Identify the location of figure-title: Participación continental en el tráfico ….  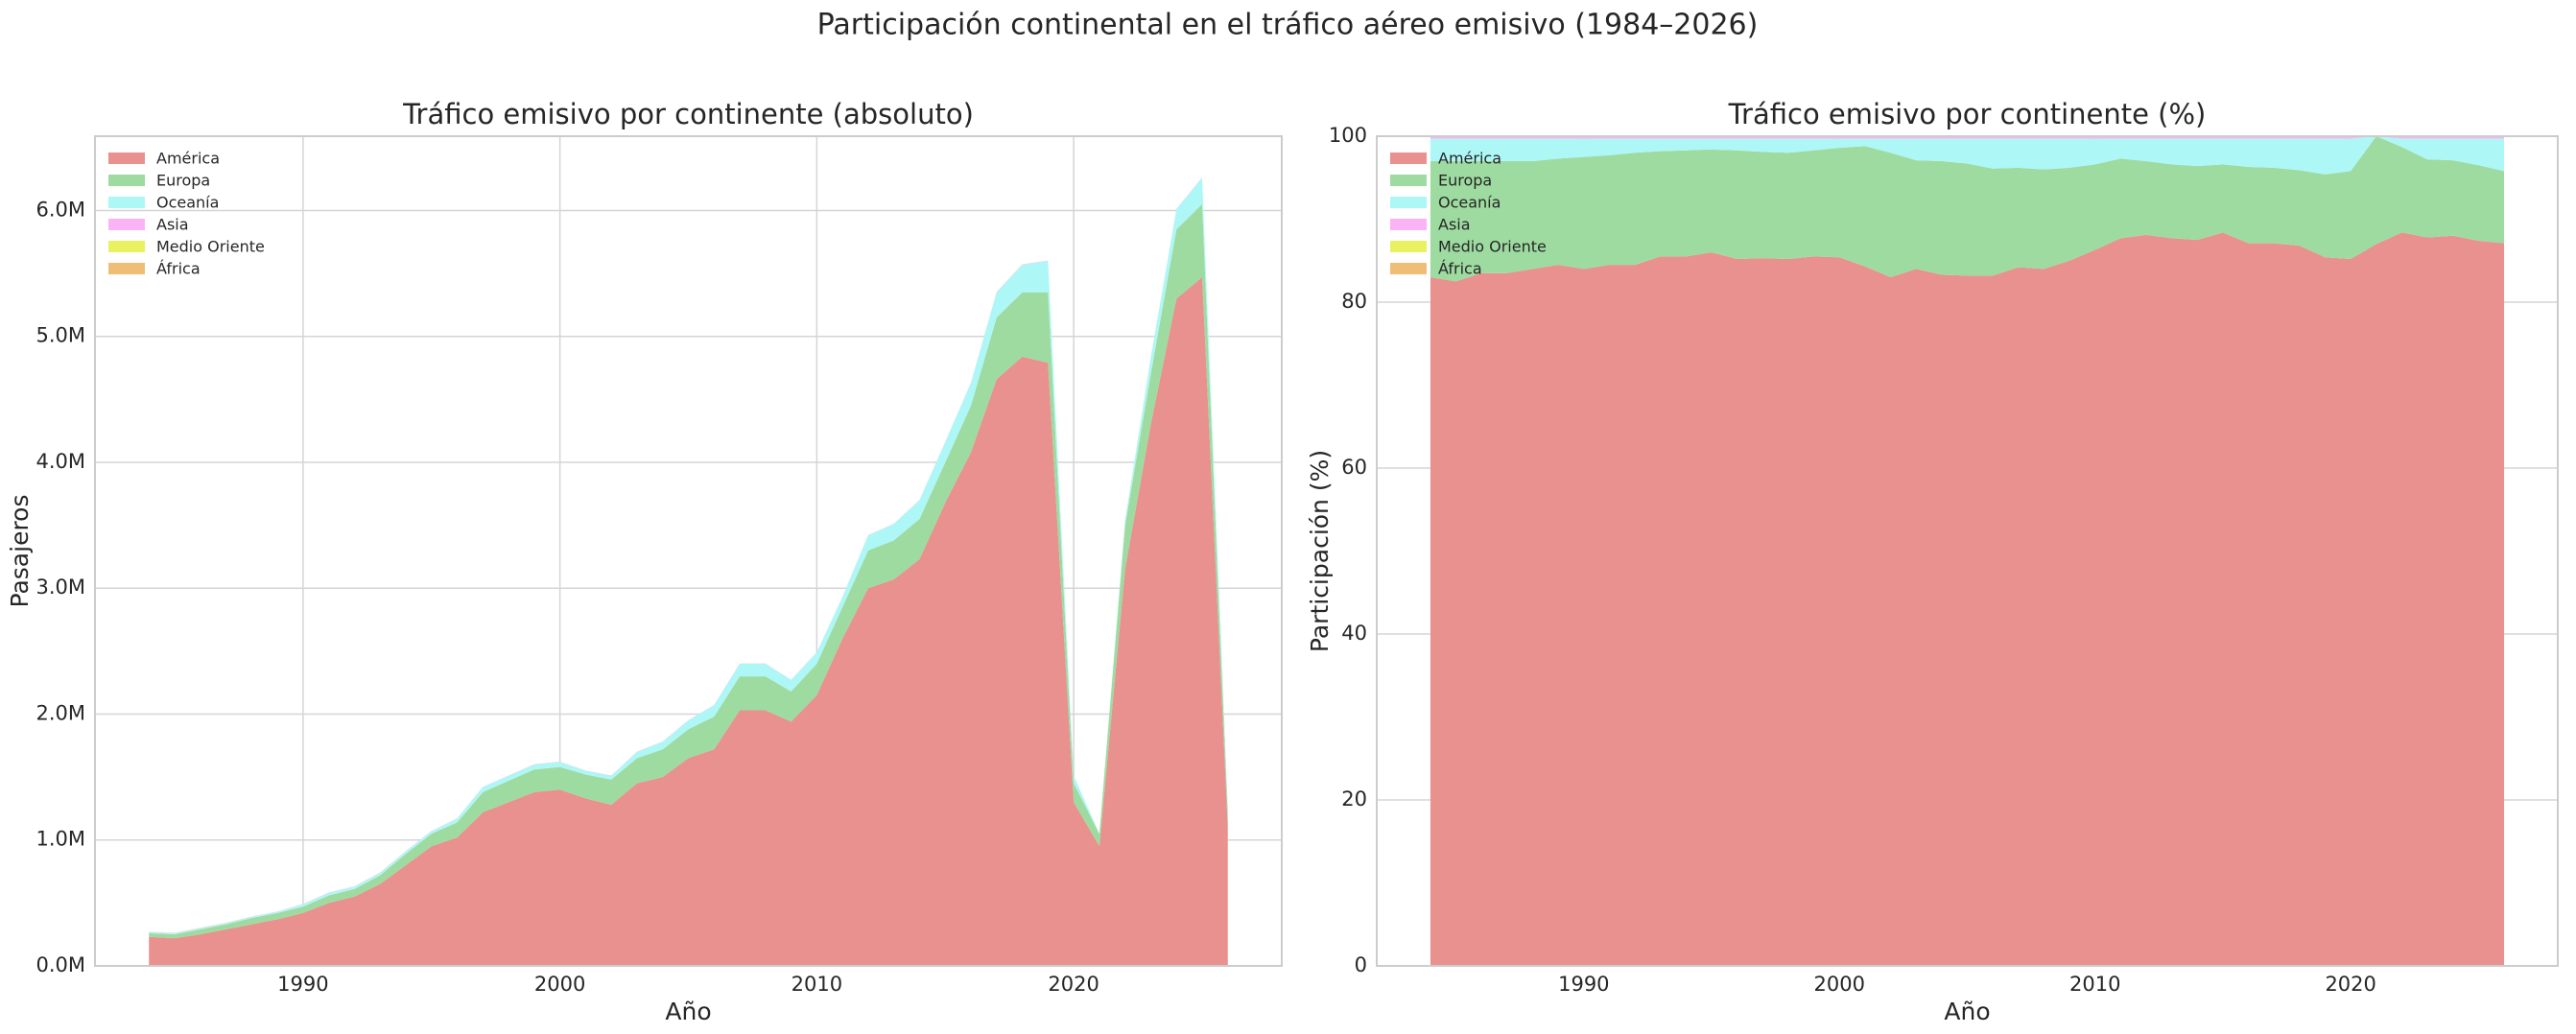
(1288, 25).